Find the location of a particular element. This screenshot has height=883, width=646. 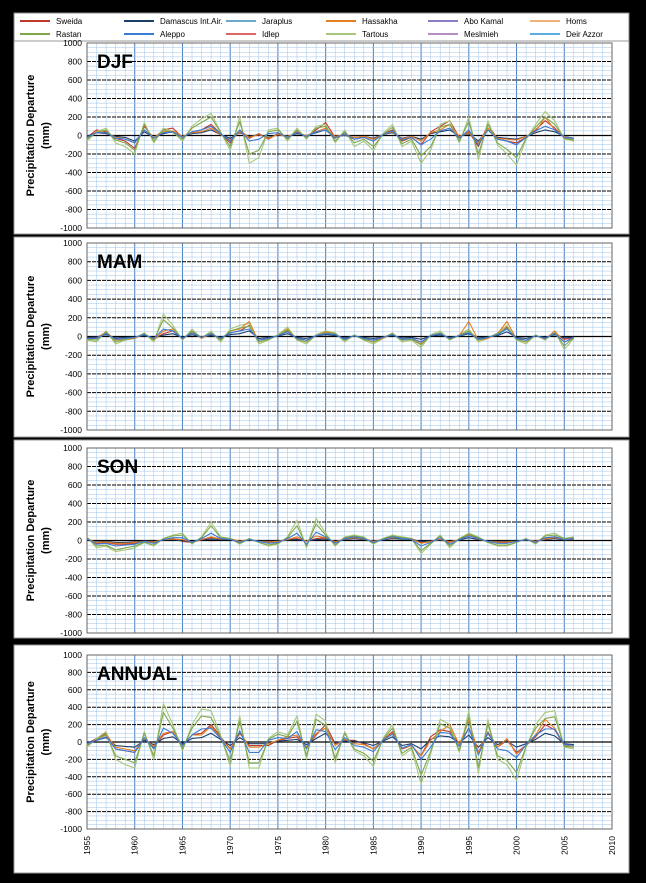

x-tick-label: 2010 is located at coordinates (612, 845).